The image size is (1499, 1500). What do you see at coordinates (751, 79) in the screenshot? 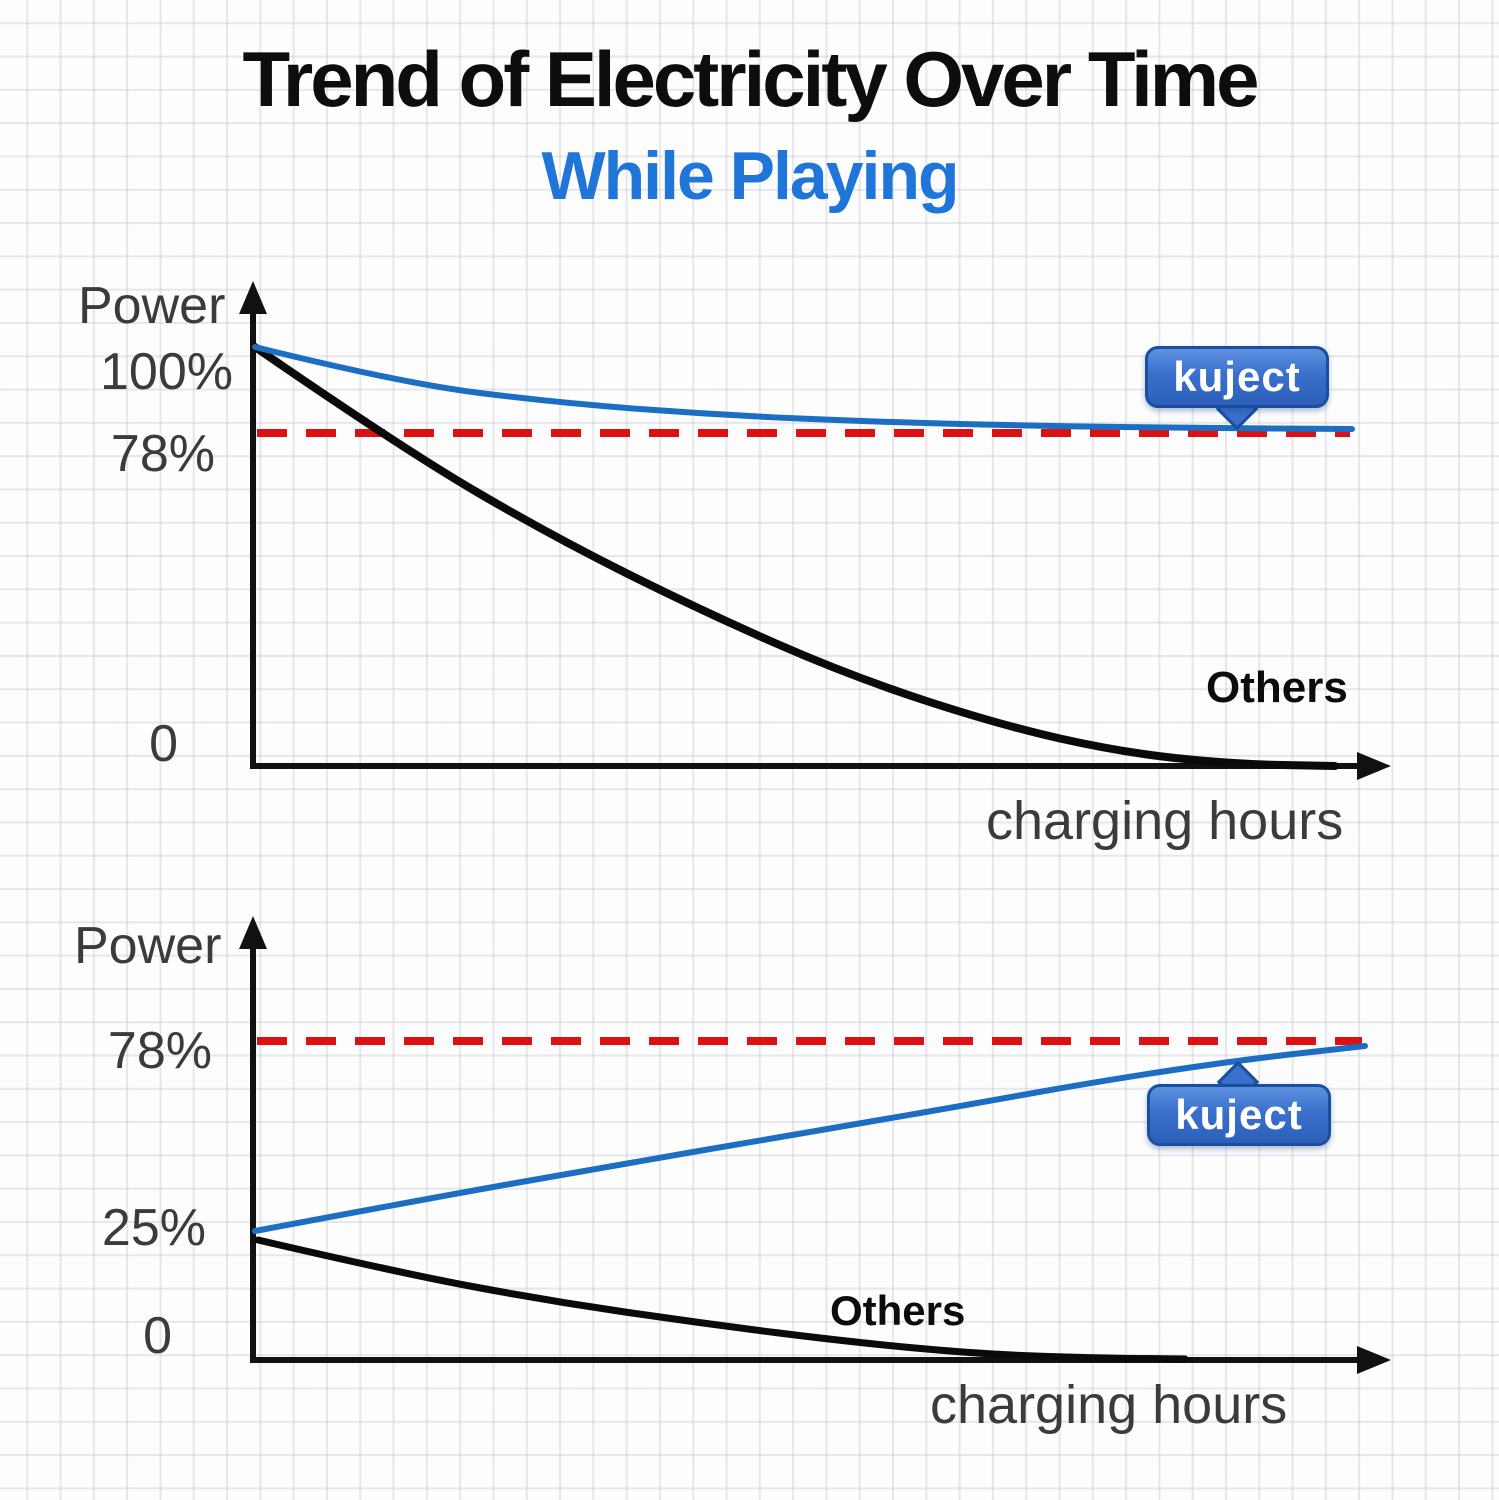
I see `page-title: Trend of Electricity Over Time` at bounding box center [751, 79].